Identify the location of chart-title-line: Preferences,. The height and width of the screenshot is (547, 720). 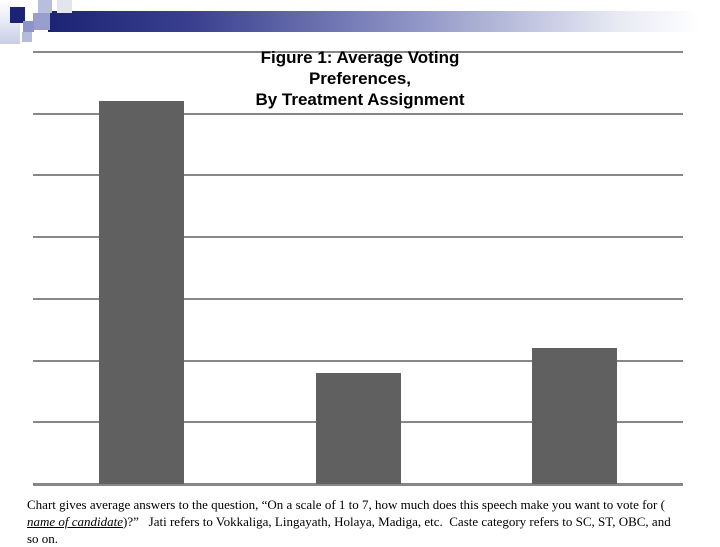
(360, 78).